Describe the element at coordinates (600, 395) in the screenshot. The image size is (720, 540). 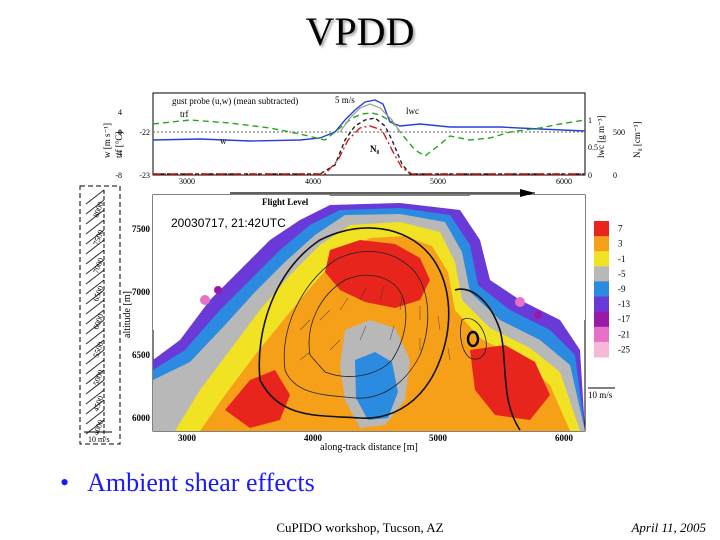
I see `main-vector-scale: 10 m/s` at that location.